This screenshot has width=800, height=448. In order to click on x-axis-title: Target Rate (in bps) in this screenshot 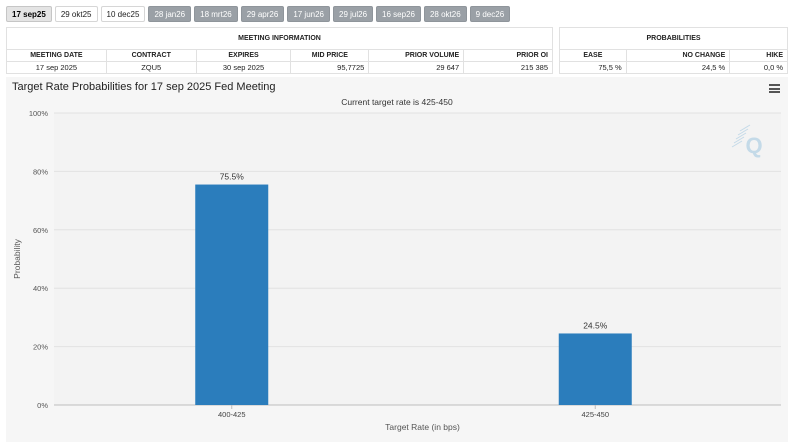, I will do `click(422, 427)`.